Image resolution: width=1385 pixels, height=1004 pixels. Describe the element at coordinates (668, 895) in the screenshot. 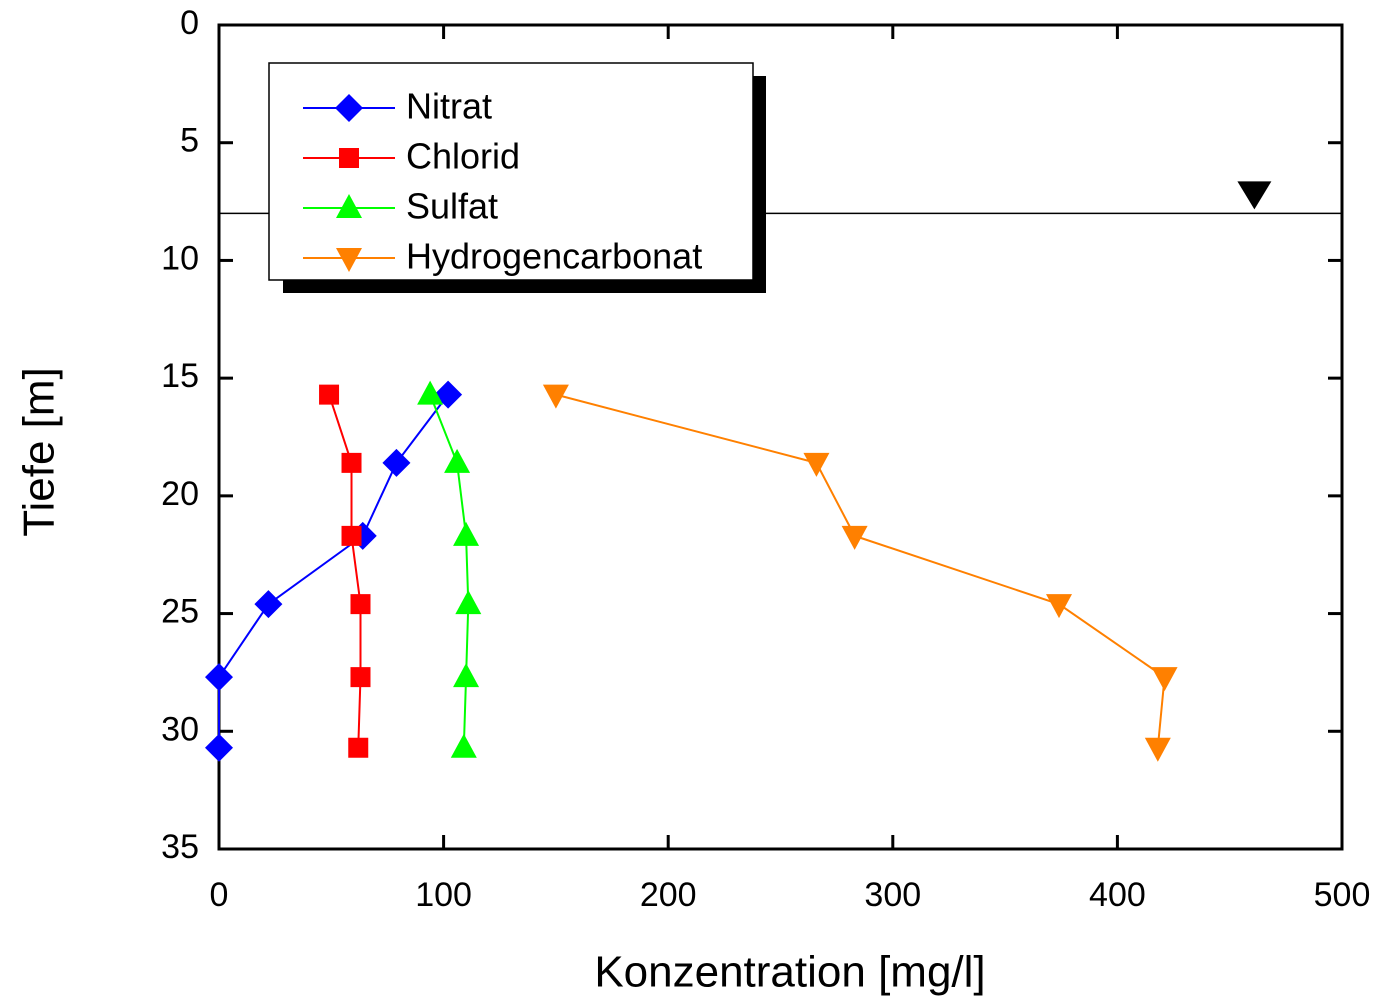

I see `x-tick-label: 200` at that location.